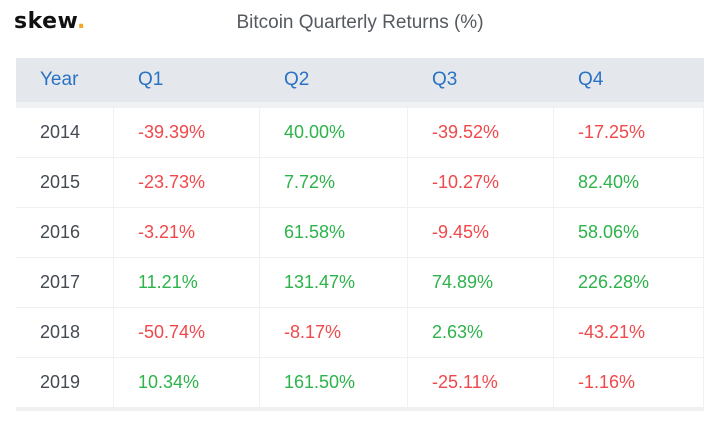 This screenshot has width=717, height=432. I want to click on return-cell: 7.72%, so click(334, 183).